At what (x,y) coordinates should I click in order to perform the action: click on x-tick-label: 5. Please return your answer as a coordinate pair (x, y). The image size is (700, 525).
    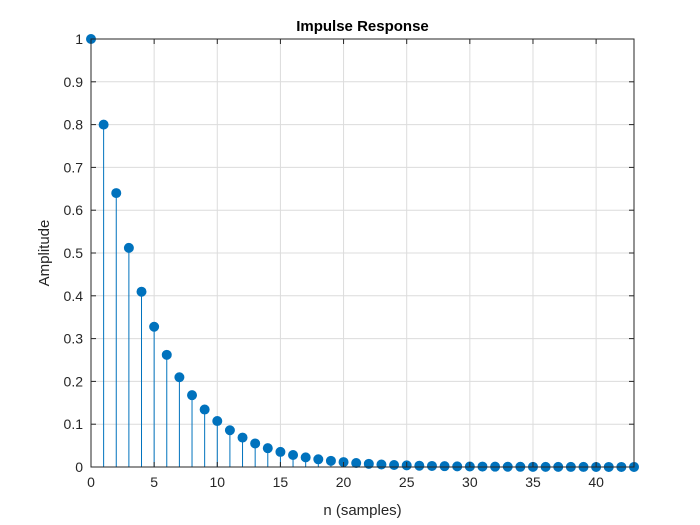
    Looking at the image, I should click on (154, 482).